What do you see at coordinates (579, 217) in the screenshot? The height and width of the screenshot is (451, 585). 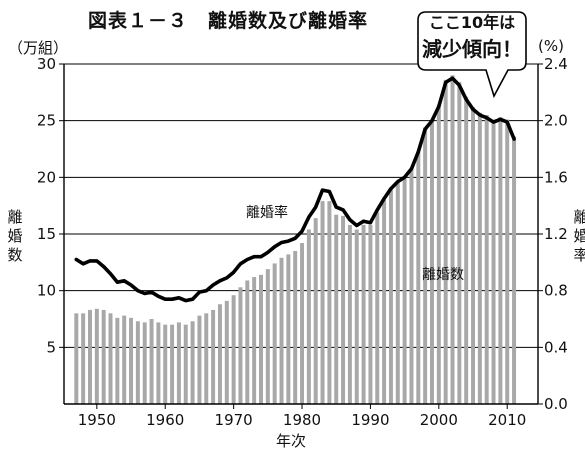 I see `right-axis-label-char: 離` at bounding box center [579, 217].